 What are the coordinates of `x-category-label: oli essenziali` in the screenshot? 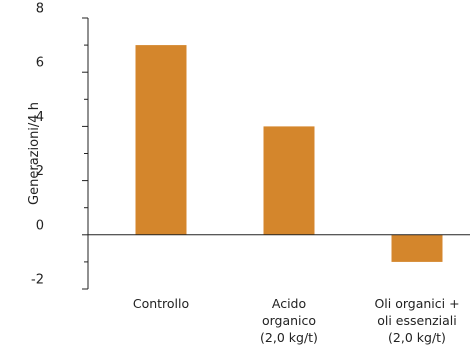 It's located at (417, 320).